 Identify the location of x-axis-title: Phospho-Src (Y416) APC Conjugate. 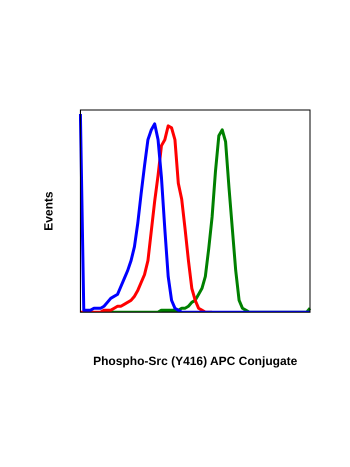
(195, 361).